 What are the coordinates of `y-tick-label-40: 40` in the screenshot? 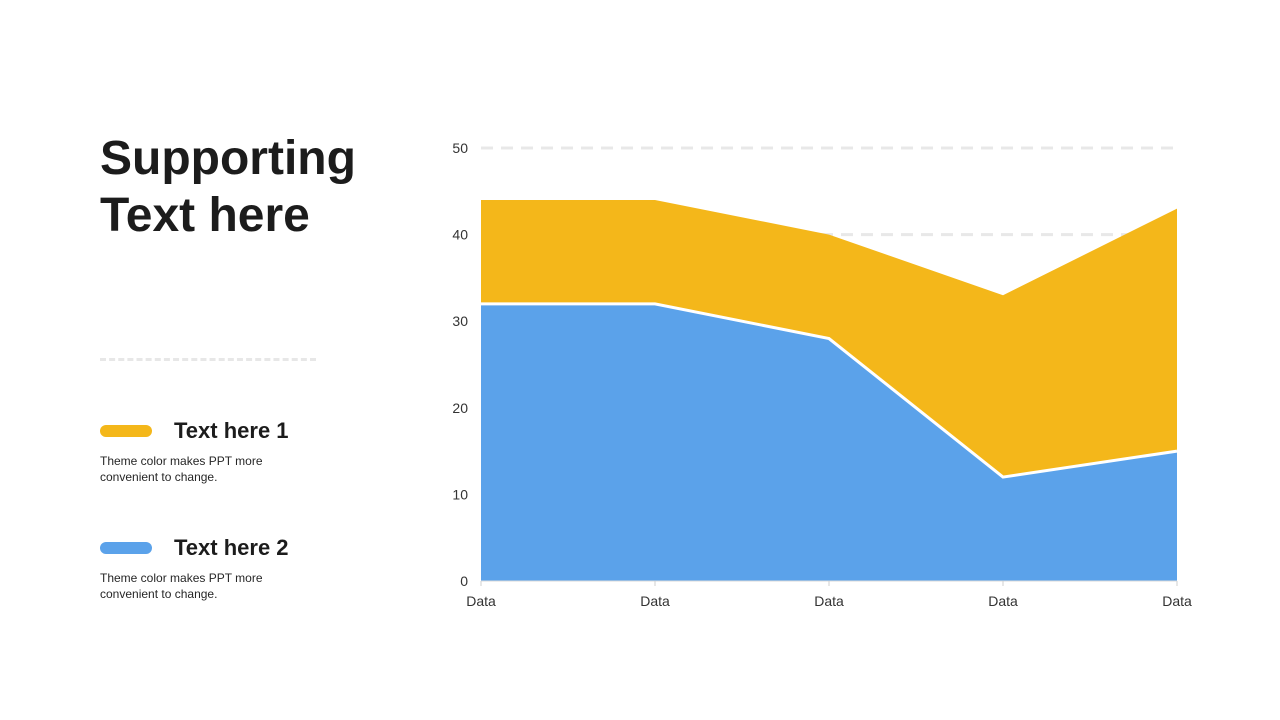 It's located at (460, 235).